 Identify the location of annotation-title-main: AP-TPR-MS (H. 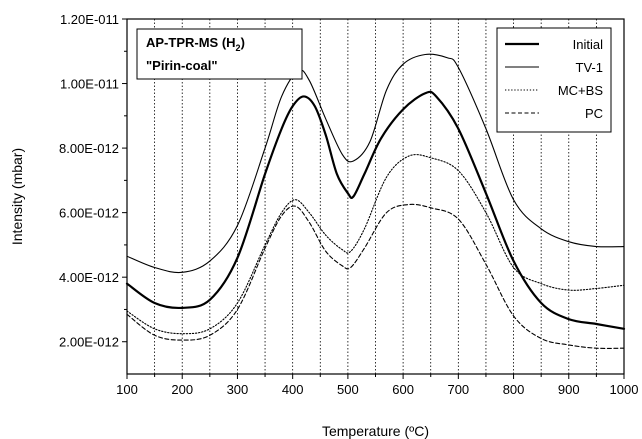
(191, 42).